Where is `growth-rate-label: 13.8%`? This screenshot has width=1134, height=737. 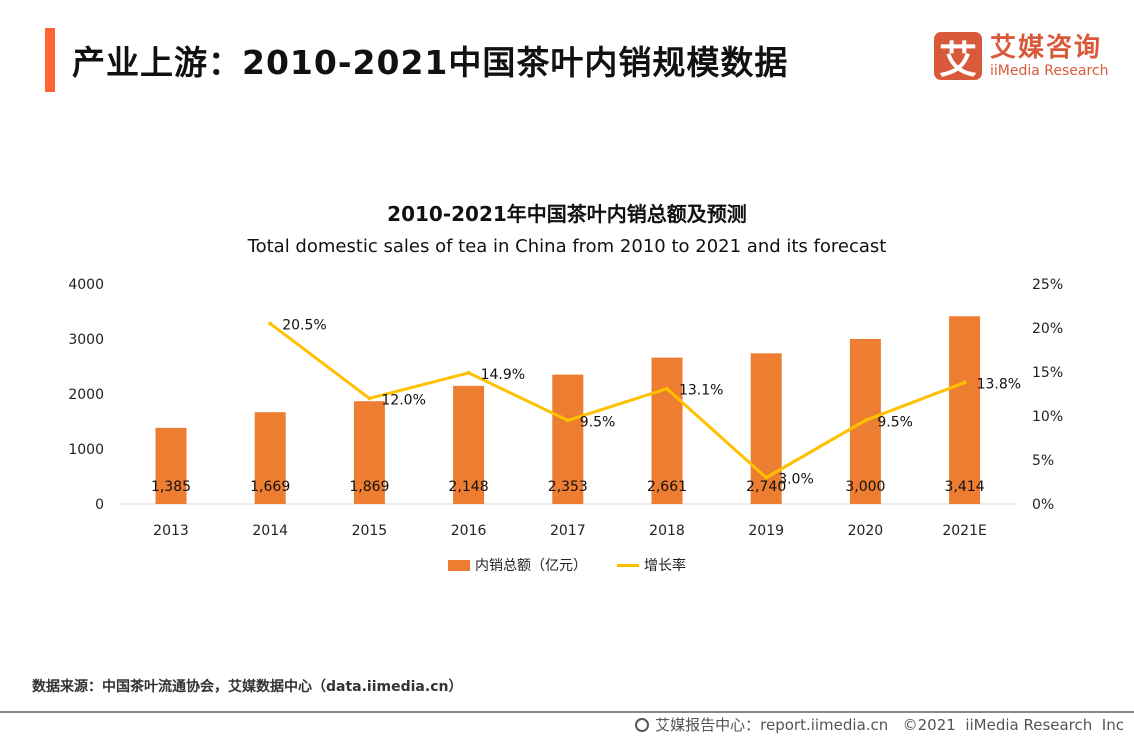 growth-rate-label: 13.8% is located at coordinates (999, 385).